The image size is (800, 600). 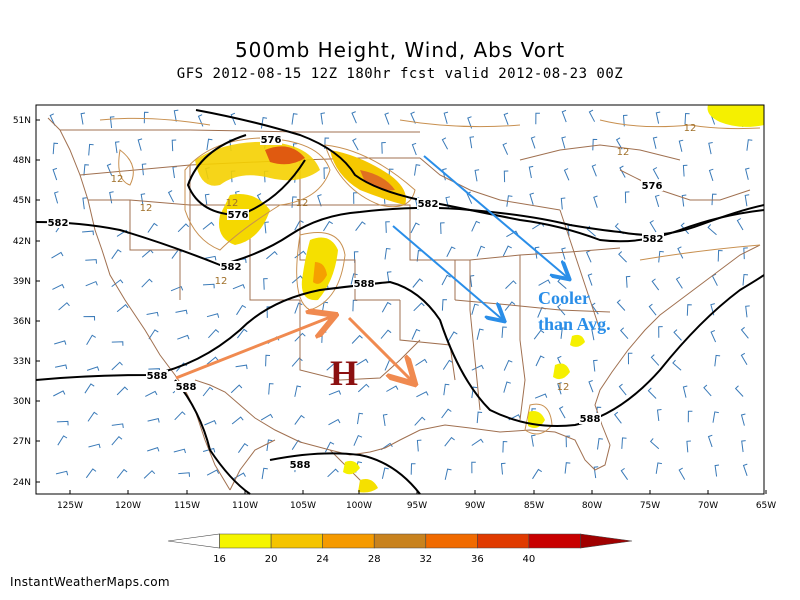 What do you see at coordinates (271, 559) in the screenshot?
I see `colorbar-tick-label: 20` at bounding box center [271, 559].